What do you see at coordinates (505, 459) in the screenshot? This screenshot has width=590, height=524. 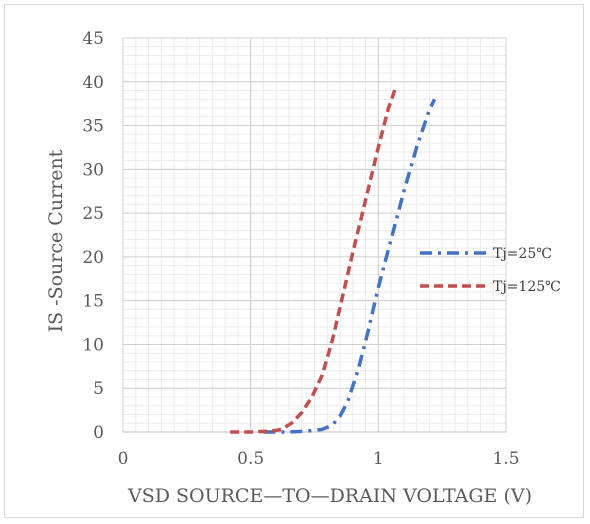 I see `x-tick-label: 1.5` at bounding box center [505, 459].